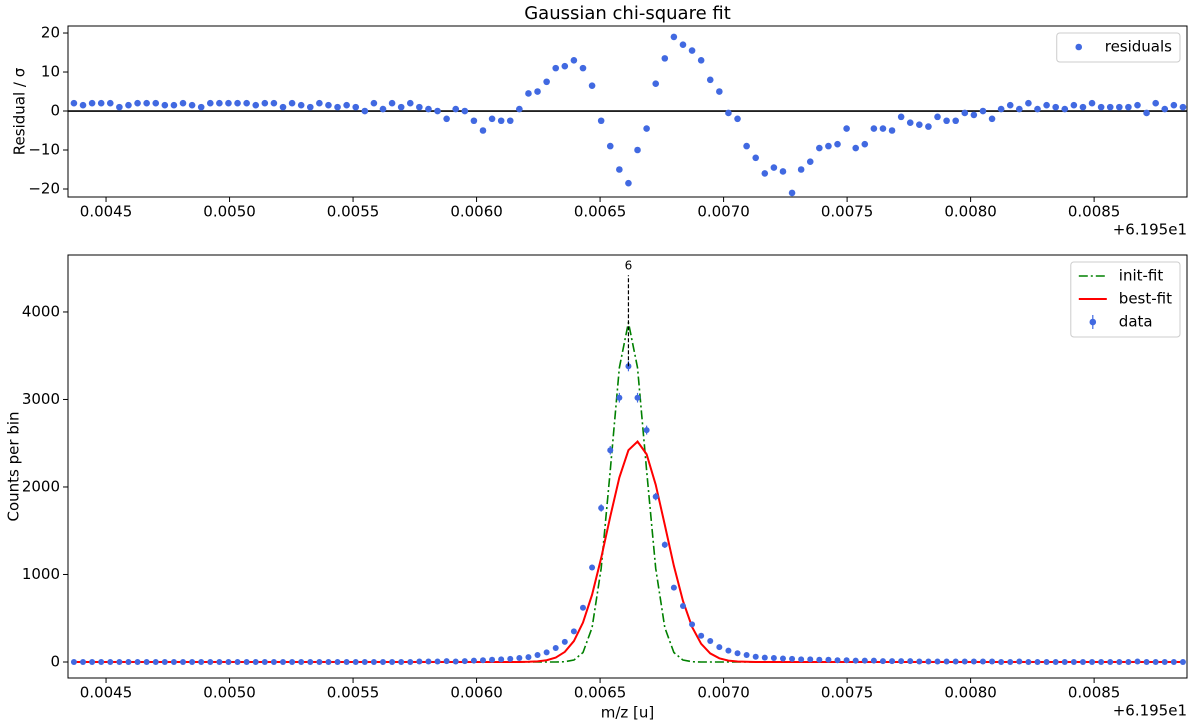 The width and height of the screenshot is (1194, 727). I want to click on x-tick-label: 0.0055, so click(353, 212).